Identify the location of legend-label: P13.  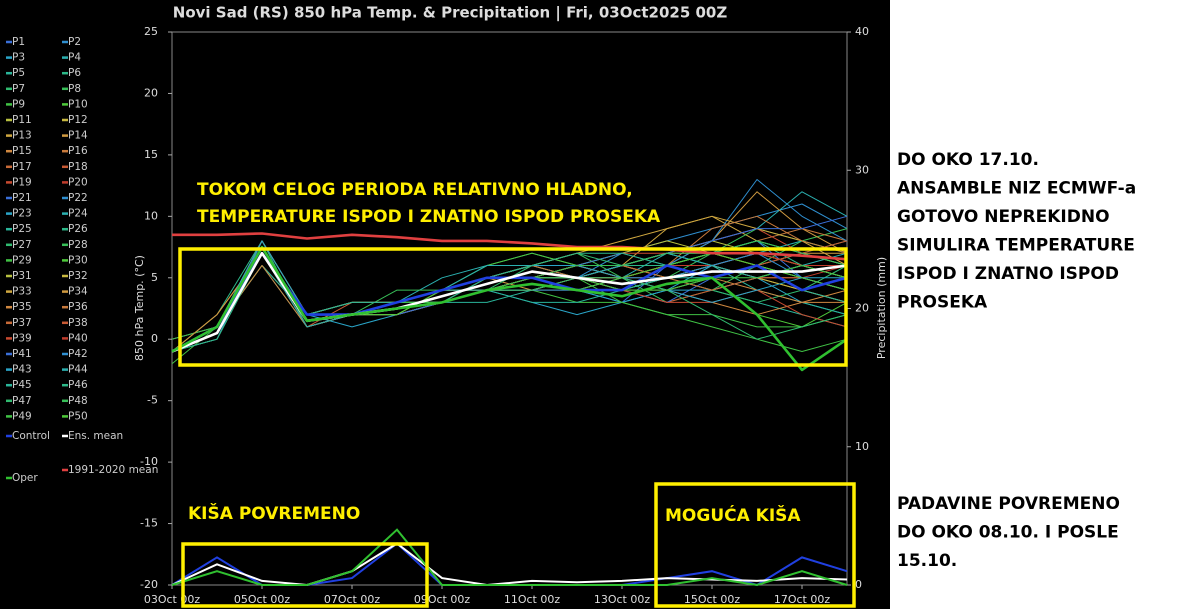
(22, 136).